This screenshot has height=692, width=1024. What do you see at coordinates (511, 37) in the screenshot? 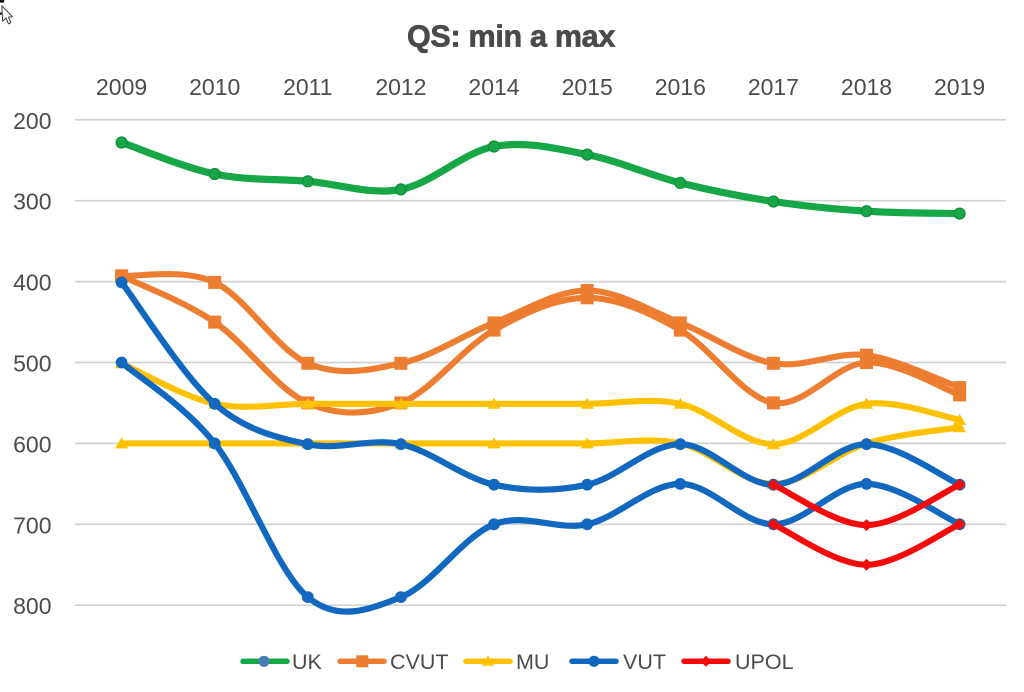
I see `svg-text: QS: min a max` at bounding box center [511, 37].